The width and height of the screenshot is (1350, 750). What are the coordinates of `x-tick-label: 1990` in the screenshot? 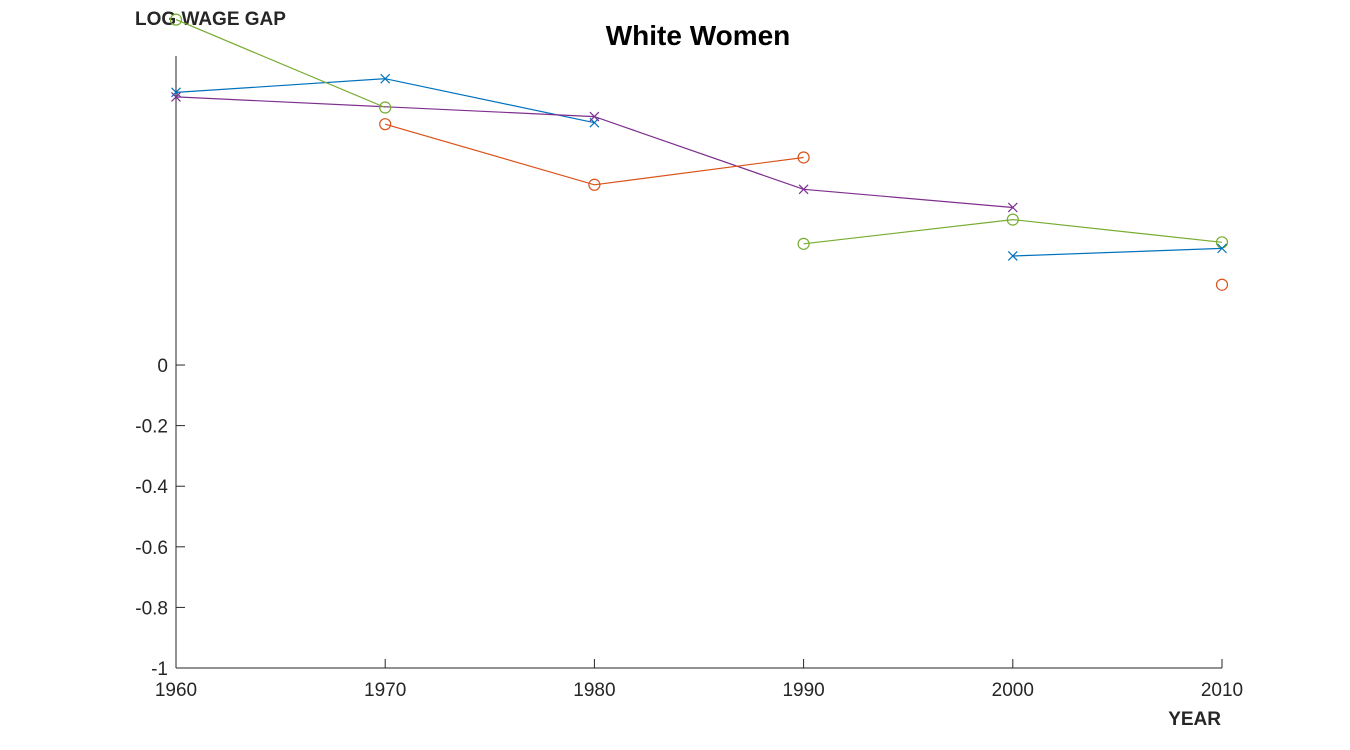 It's located at (803, 690).